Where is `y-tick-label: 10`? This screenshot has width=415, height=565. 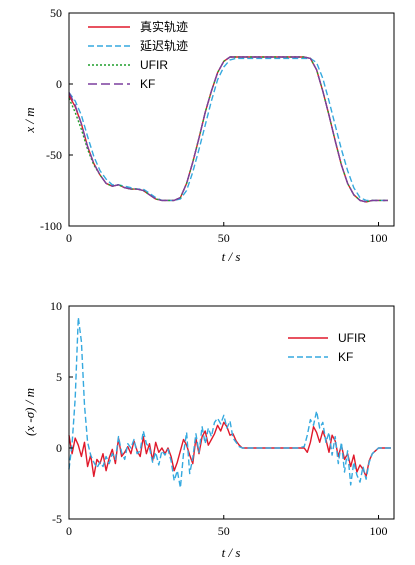
y-tick-label: 10 is located at coordinates (56, 306).